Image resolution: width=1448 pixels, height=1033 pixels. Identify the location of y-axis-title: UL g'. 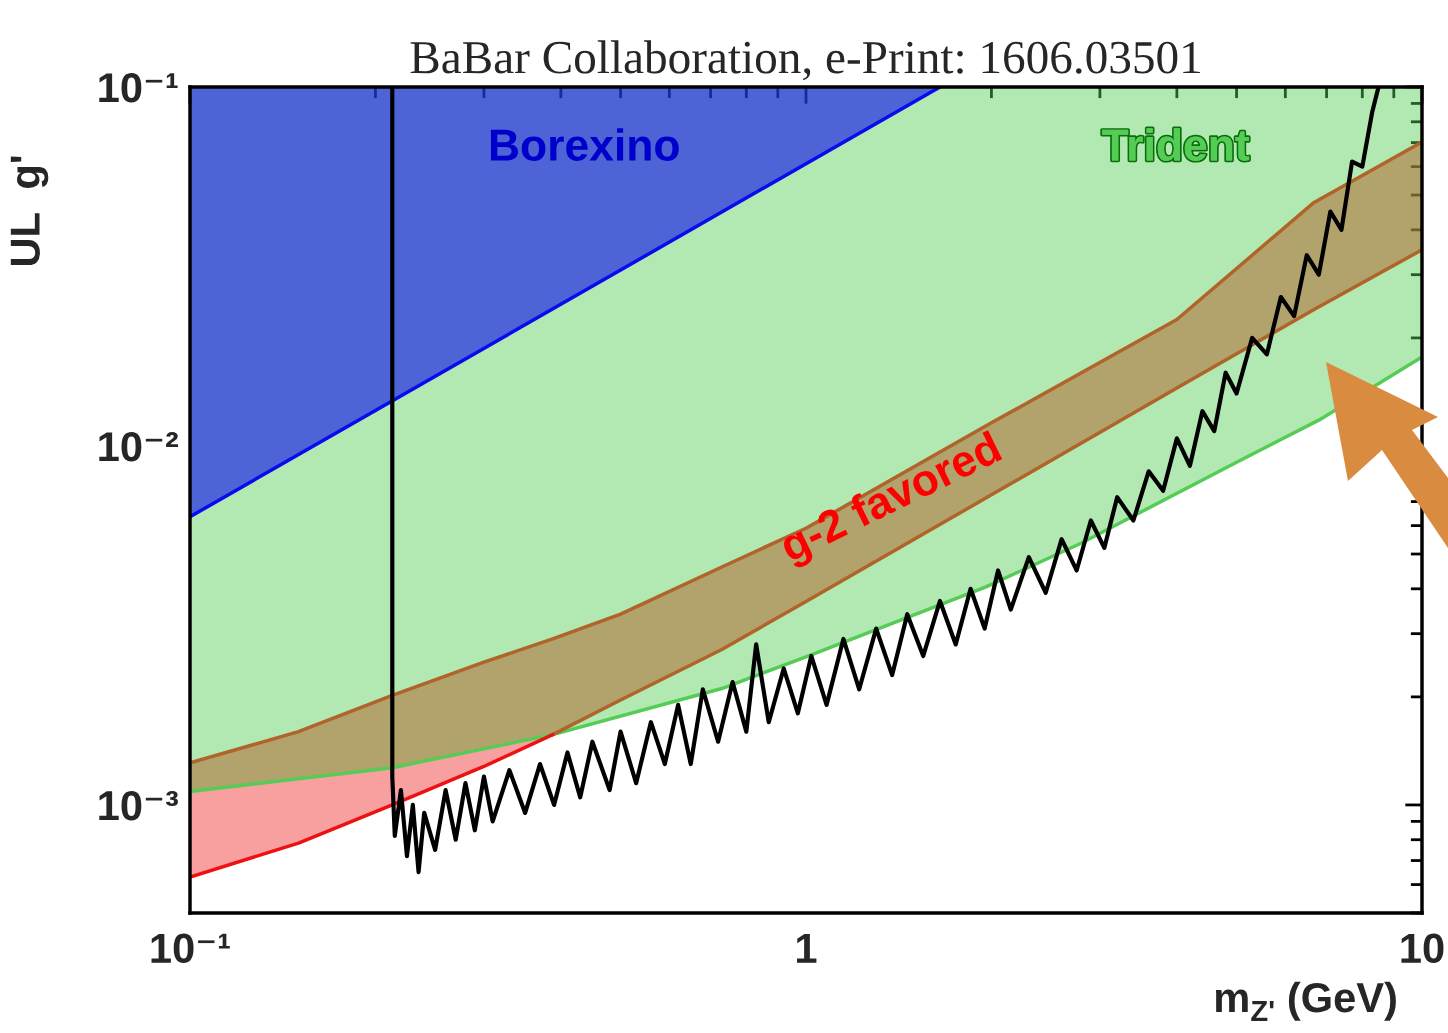
(29, 211).